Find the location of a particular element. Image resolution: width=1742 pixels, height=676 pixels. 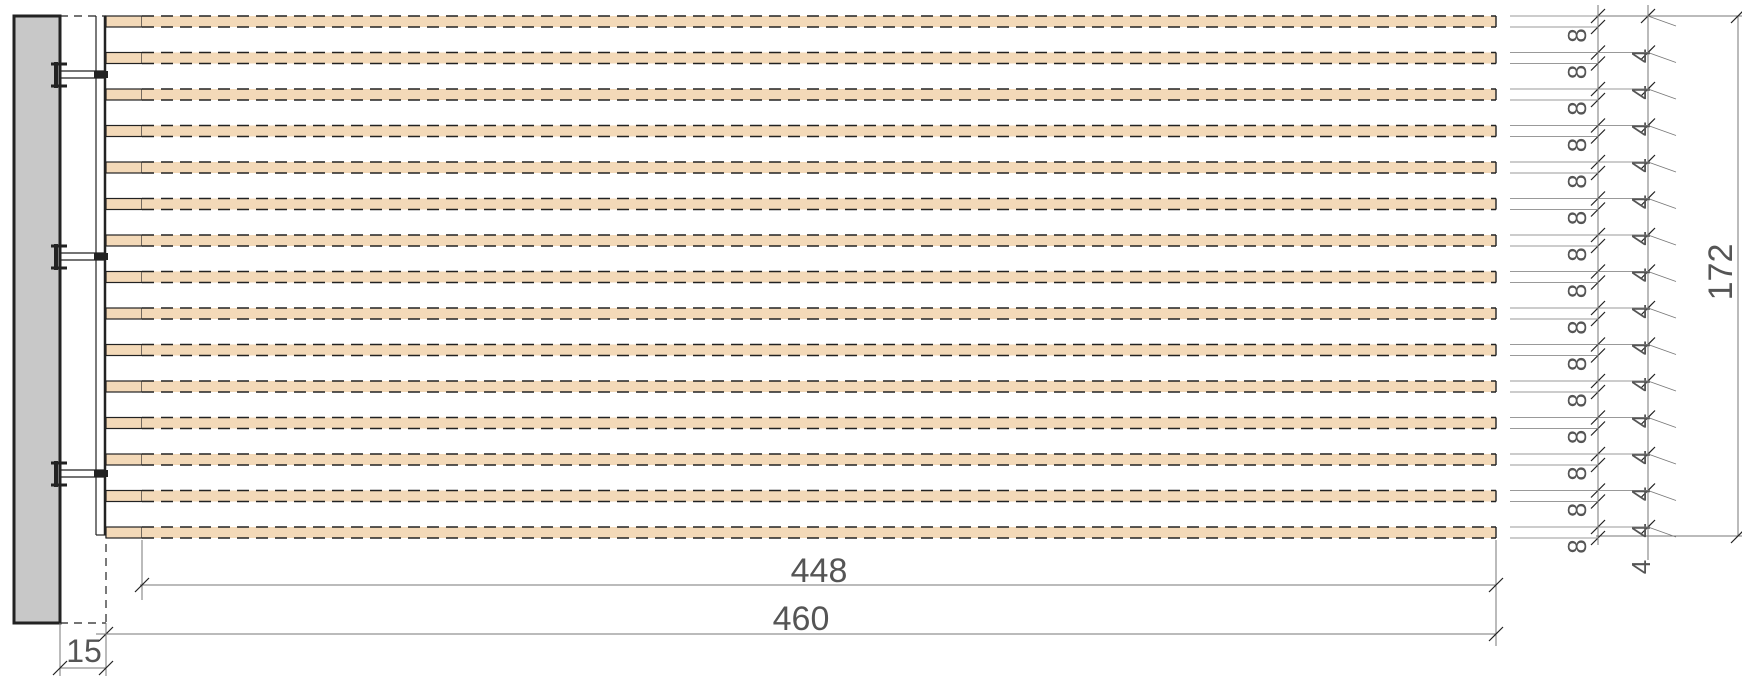

wall is located at coordinates (59, 319).